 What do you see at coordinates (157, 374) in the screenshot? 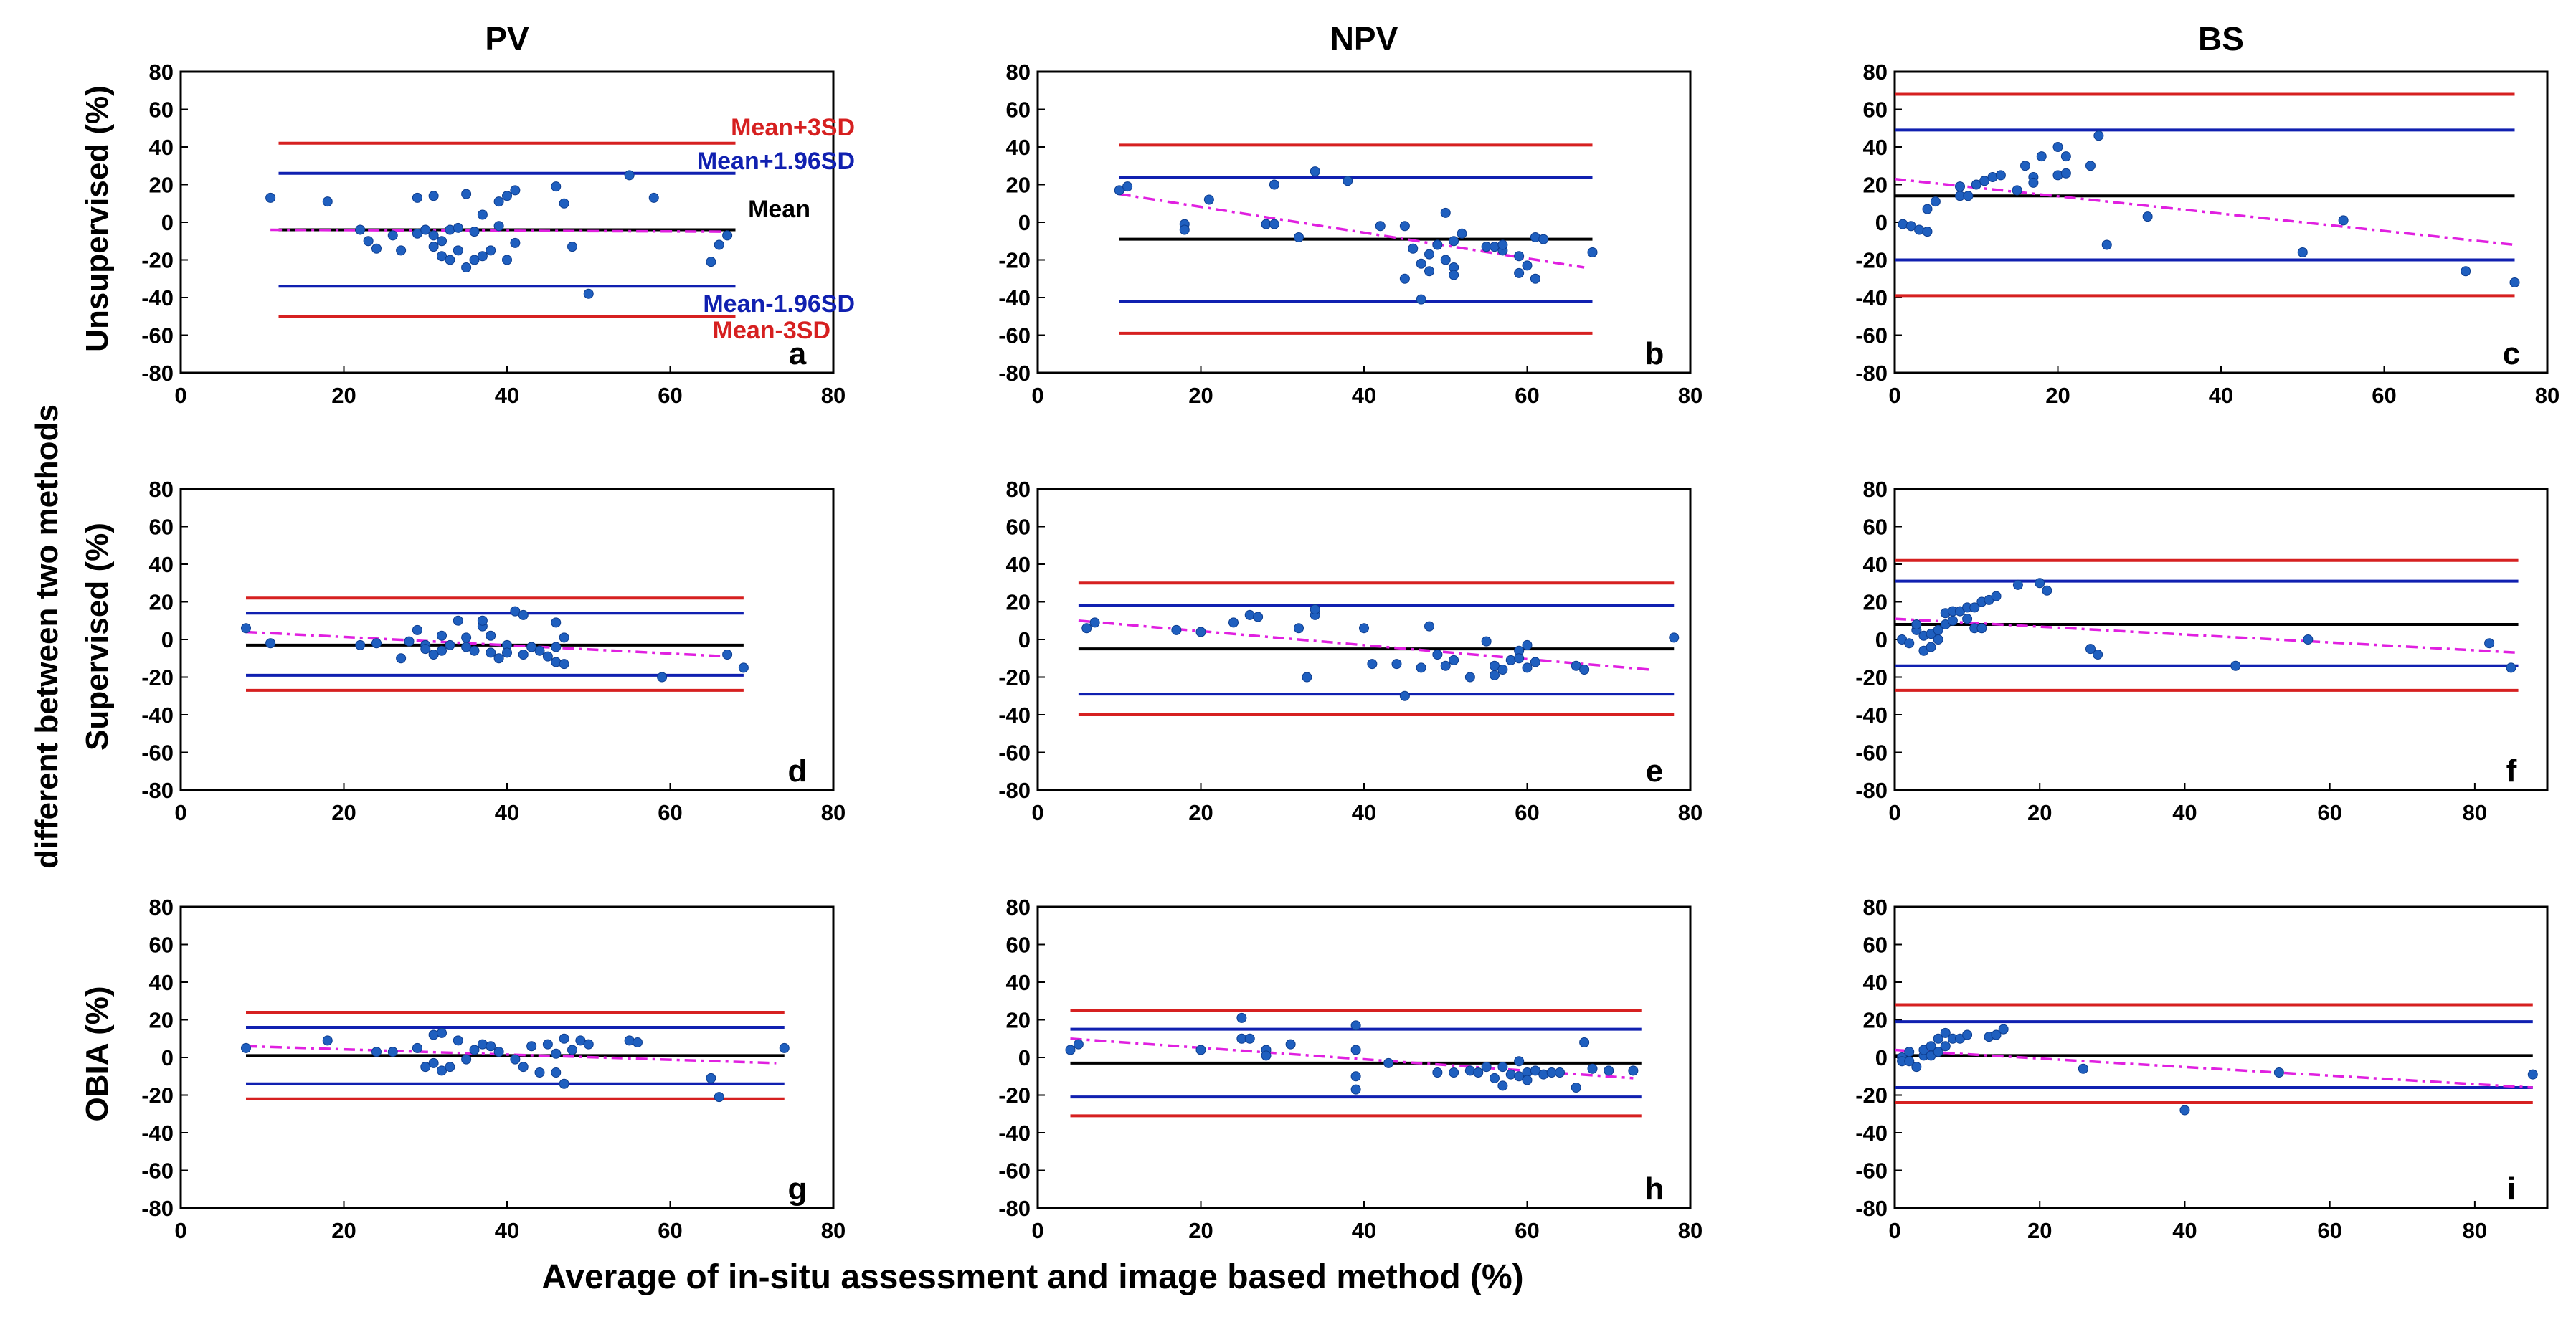
I see `y-tick-label: -80` at bounding box center [157, 374].